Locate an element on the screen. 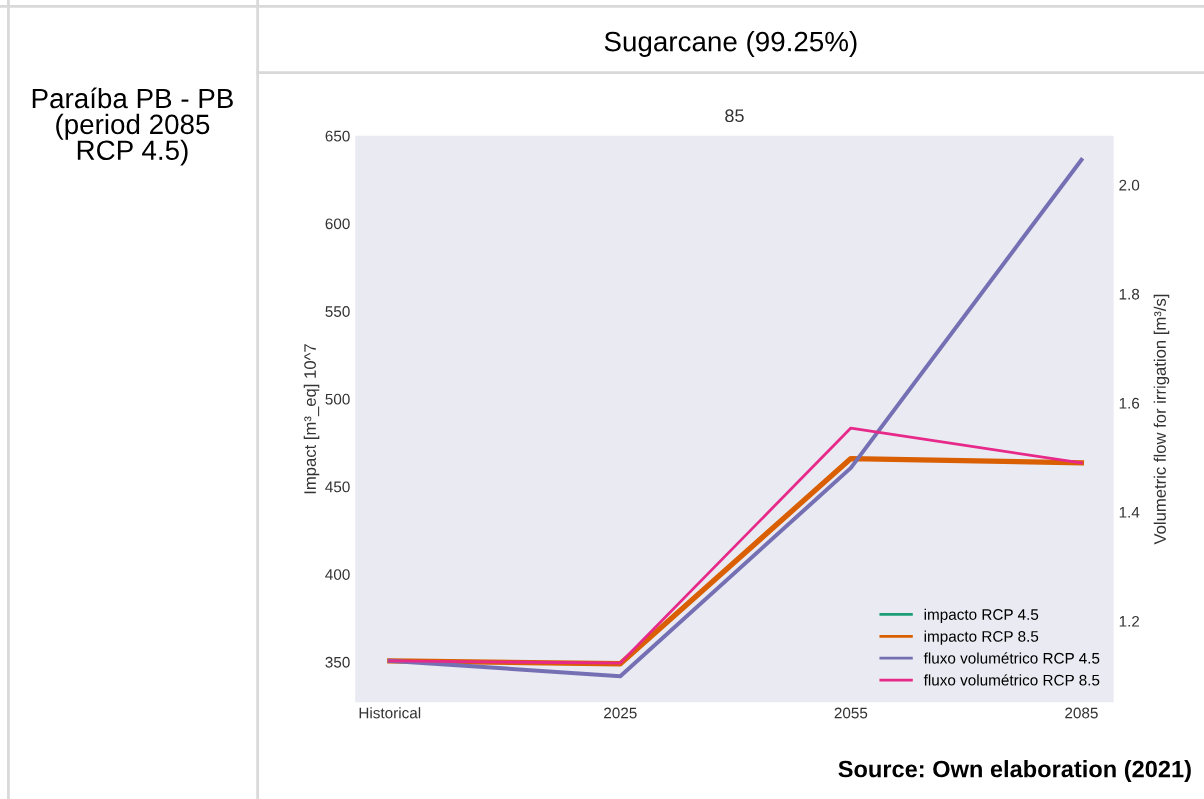 Image resolution: width=1204 pixels, height=799 pixels. chart-title: Sugarcane (99.25%) is located at coordinates (730, 44).